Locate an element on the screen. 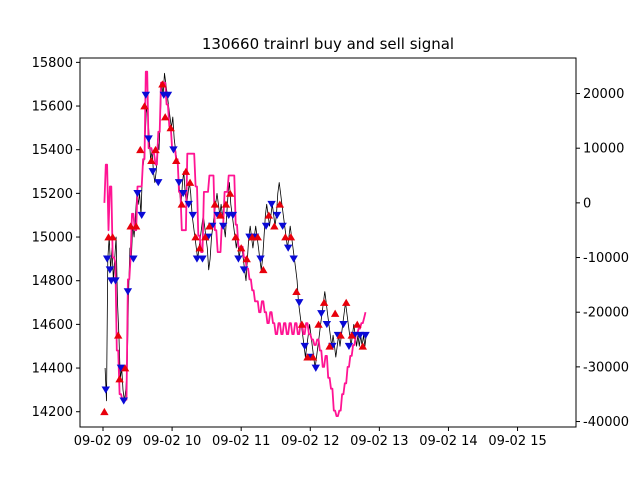  x-tick-label: 09-02 12 is located at coordinates (310, 441).